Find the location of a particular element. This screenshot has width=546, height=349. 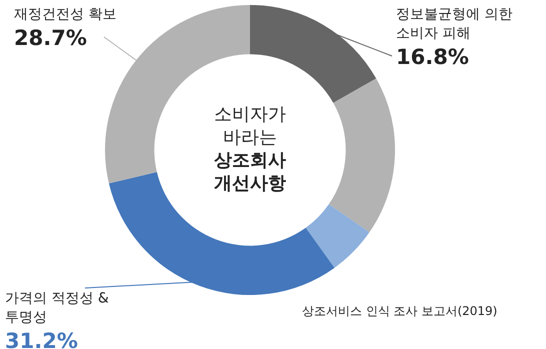

data-label: 16.8% is located at coordinates (432, 56).